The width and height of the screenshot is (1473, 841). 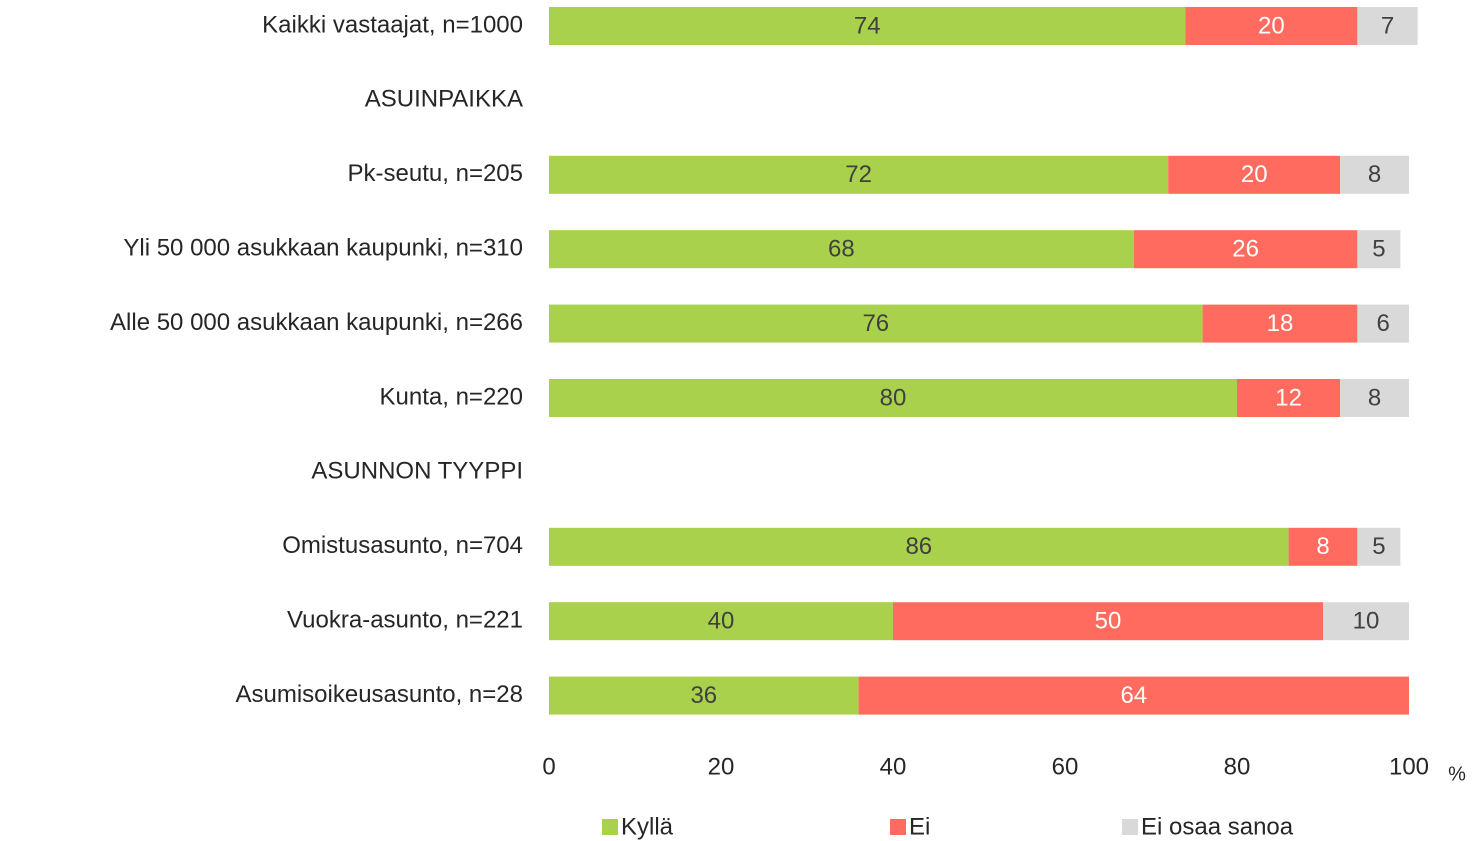 I want to click on x-tick-label: 40, so click(x=893, y=766).